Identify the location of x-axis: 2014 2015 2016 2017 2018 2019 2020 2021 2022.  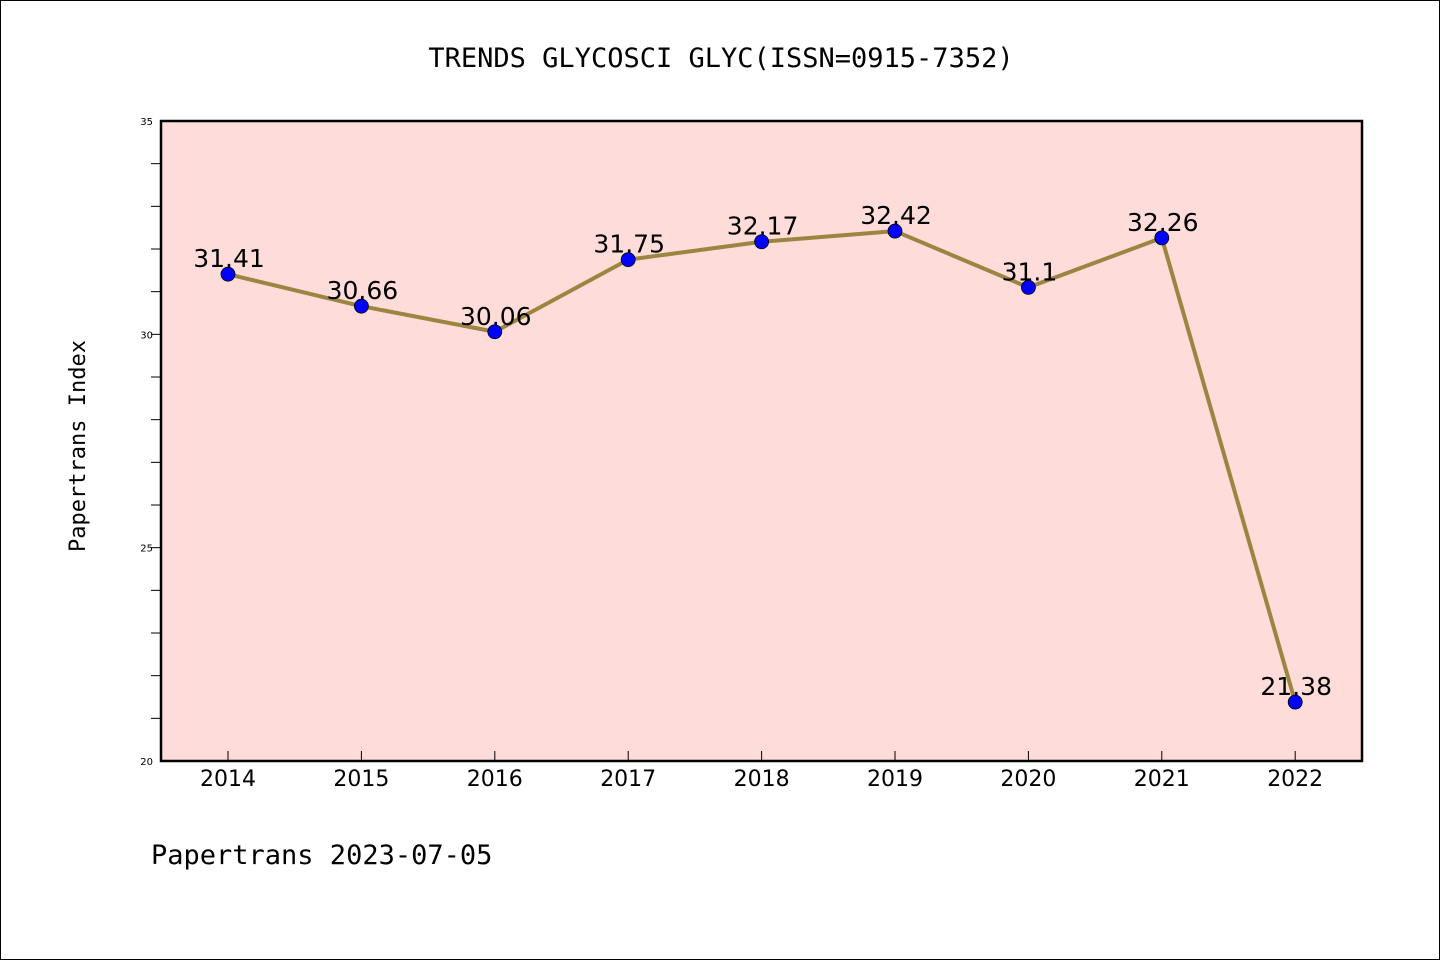
(761, 771).